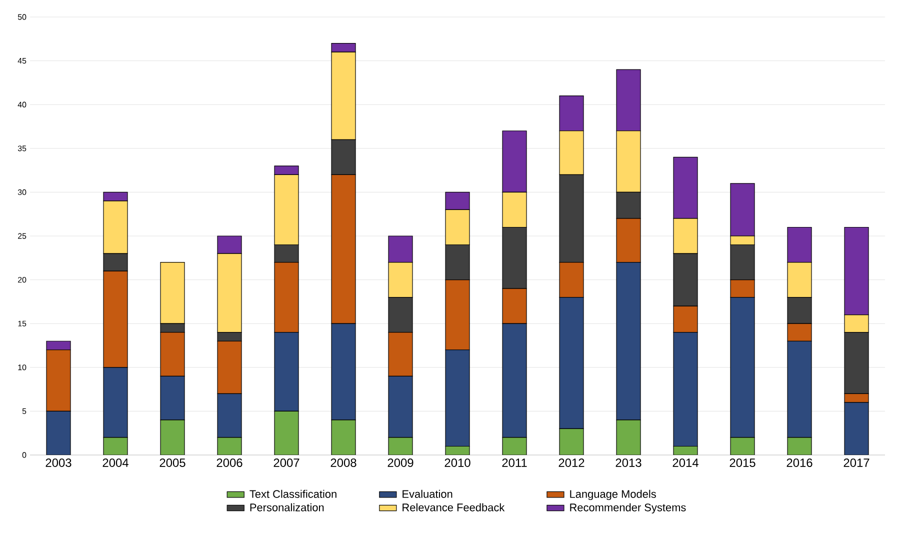 This screenshot has width=900, height=550. Describe the element at coordinates (685, 462) in the screenshot. I see `x-tick-label: 2014` at that location.